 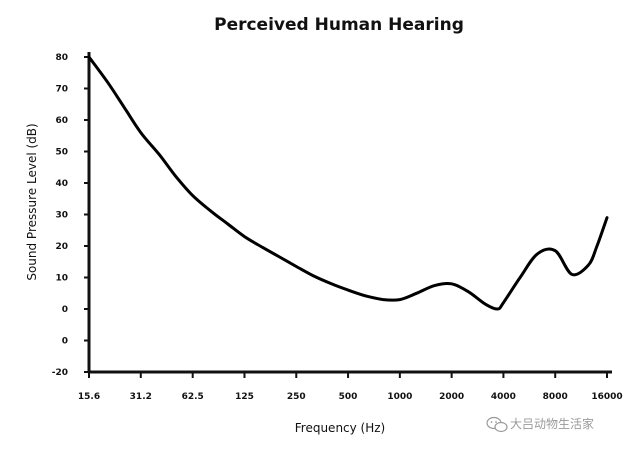 I want to click on y-tick-label: 40, so click(x=61, y=184).